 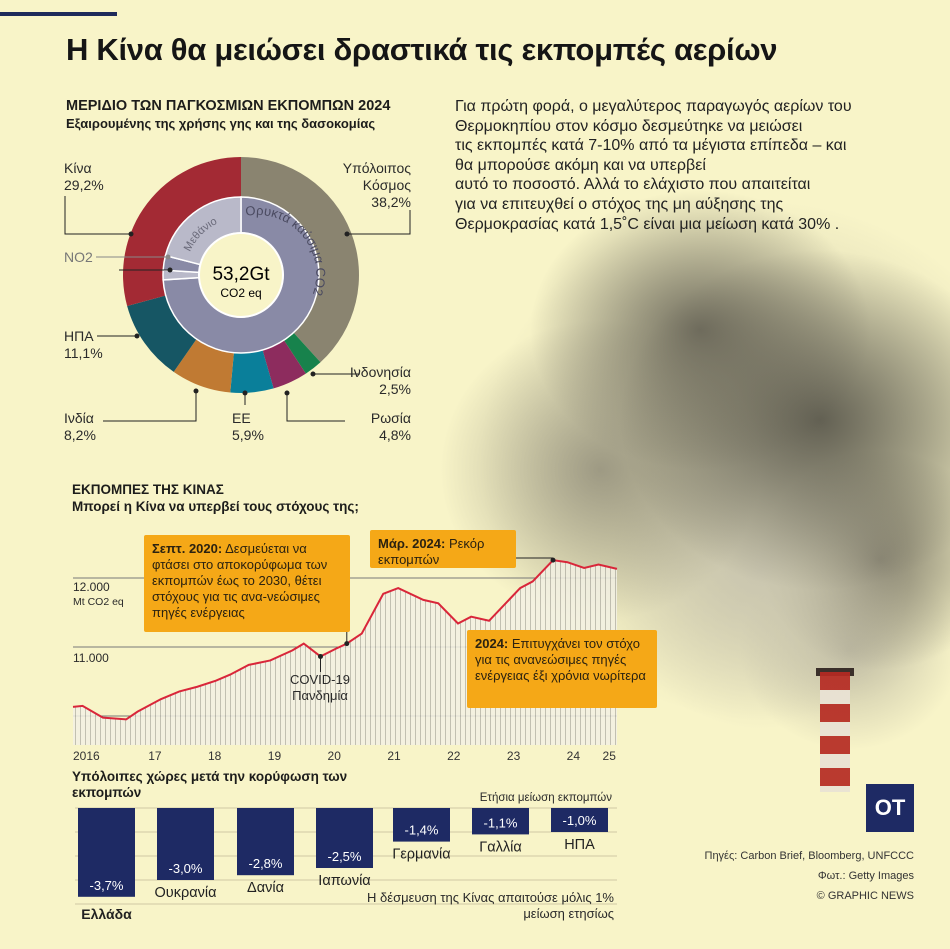 What do you see at coordinates (865, 876) in the screenshot?
I see `credit-photo: Φωτ.: Getty Images` at bounding box center [865, 876].